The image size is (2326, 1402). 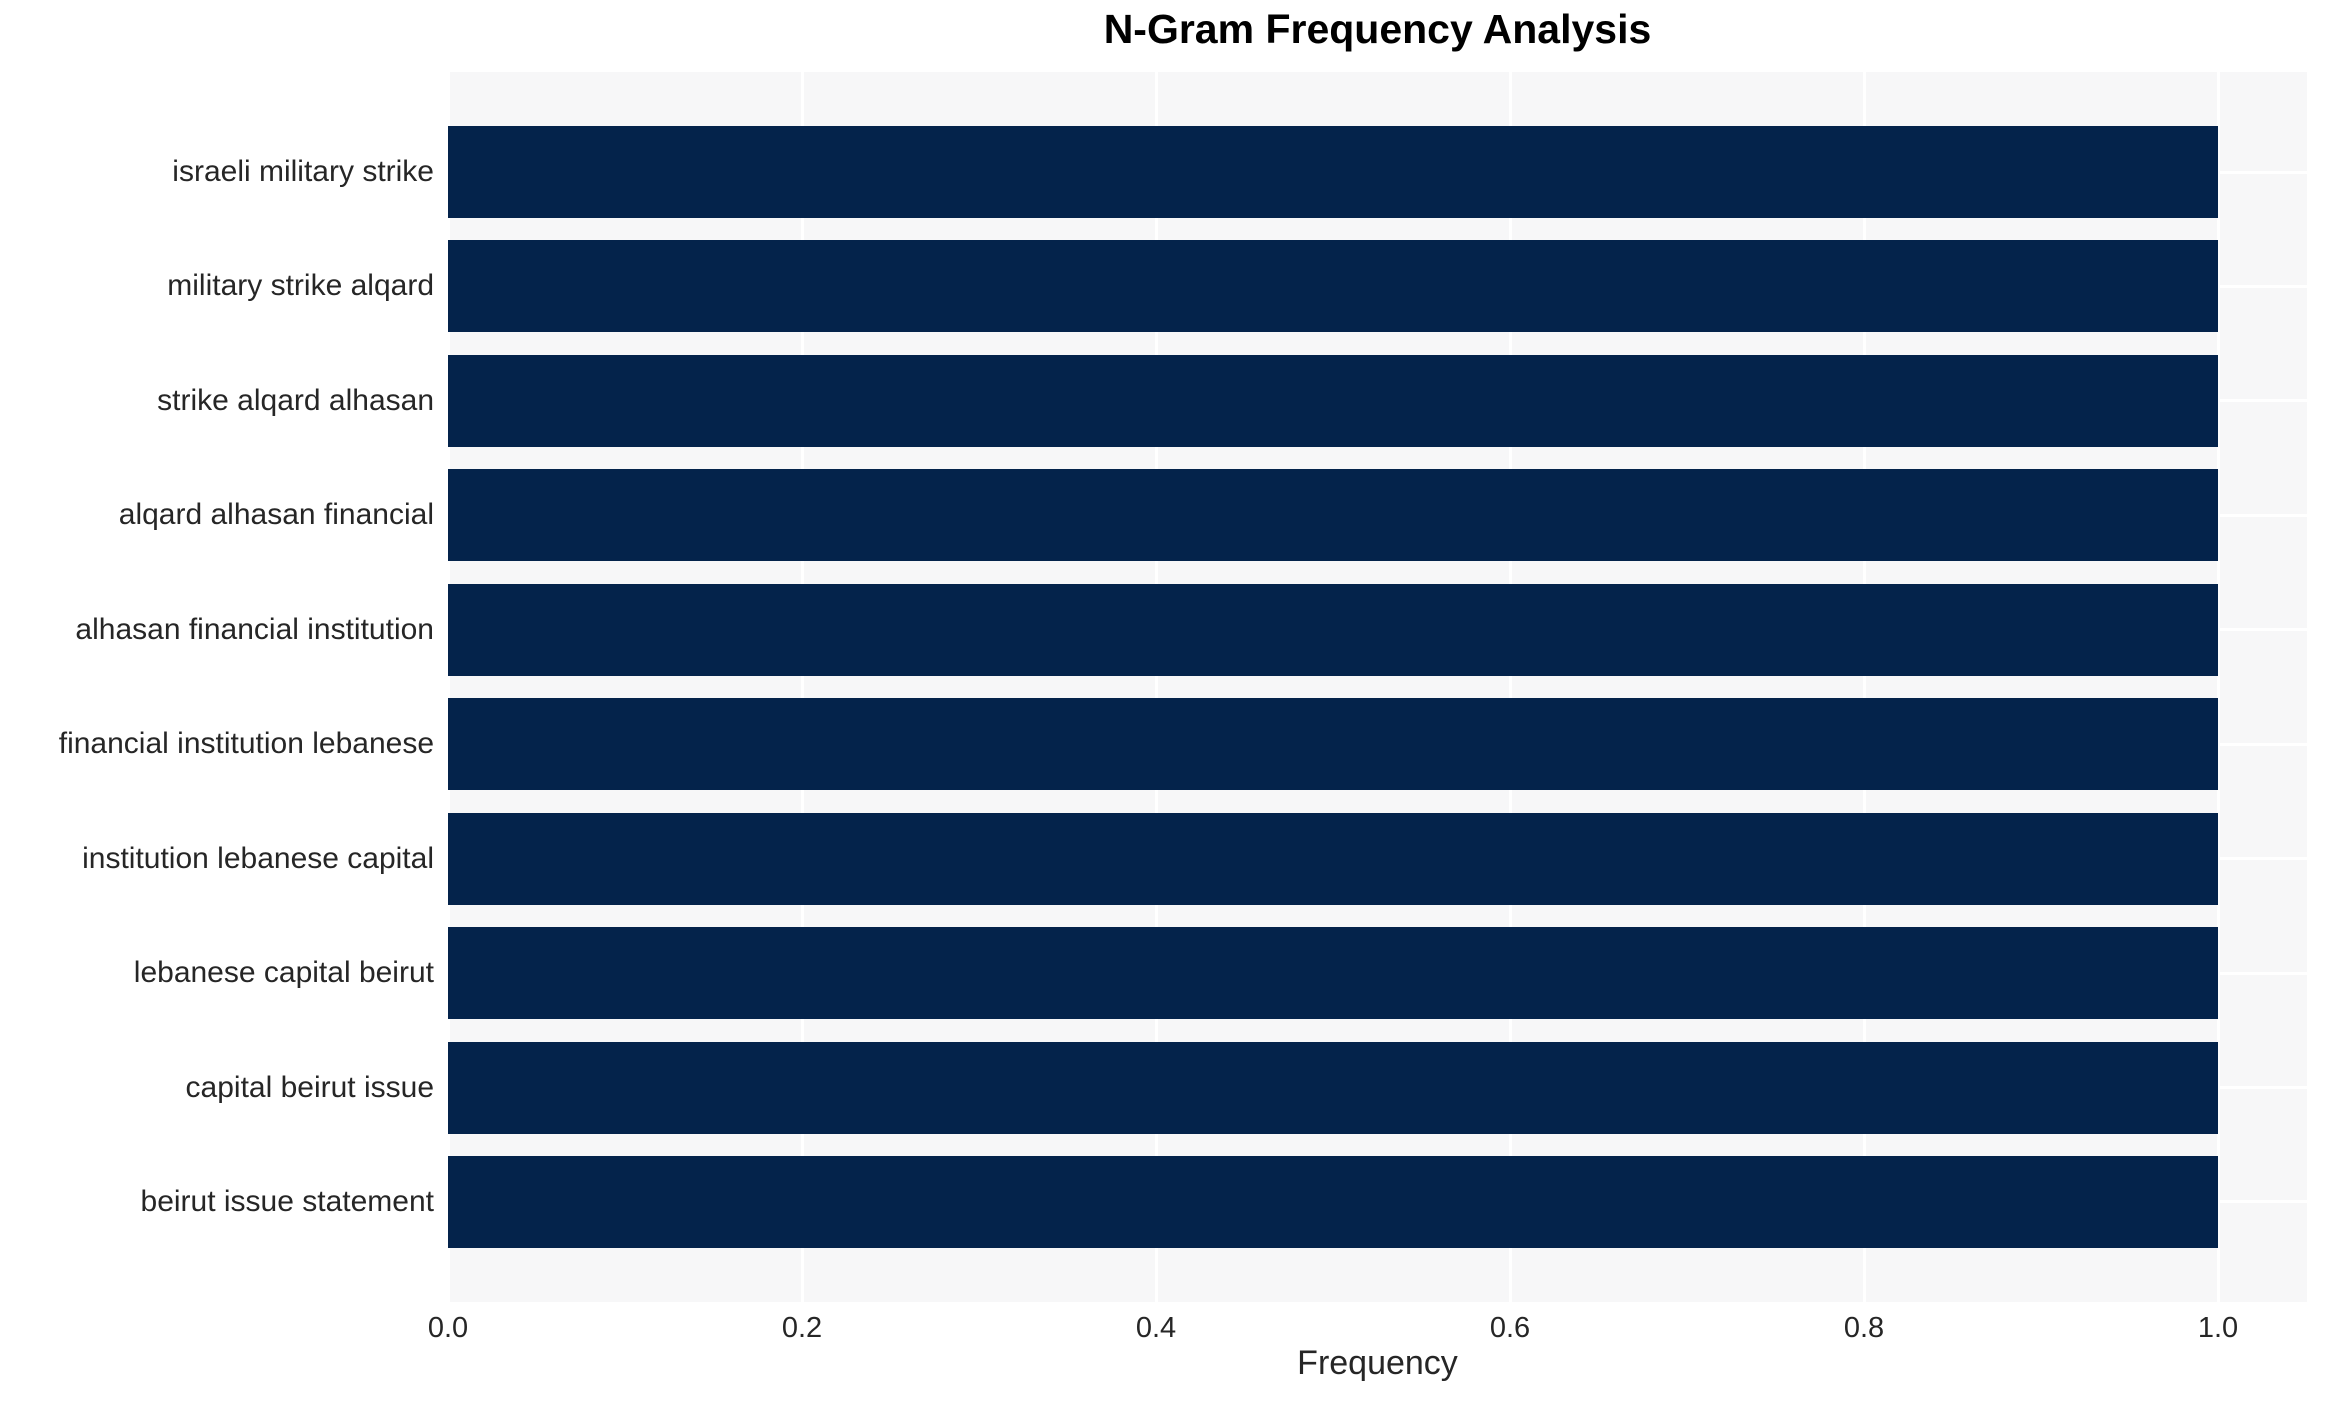 I want to click on y-tick-label: alhasan financial institution, so click(x=254, y=629).